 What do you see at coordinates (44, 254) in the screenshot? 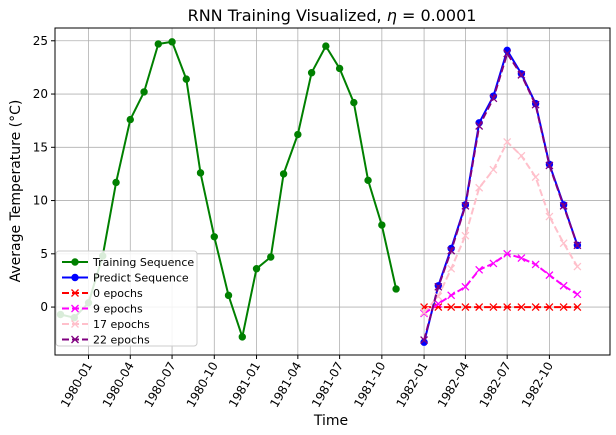
I see `y-tick-label: 5` at bounding box center [44, 254].